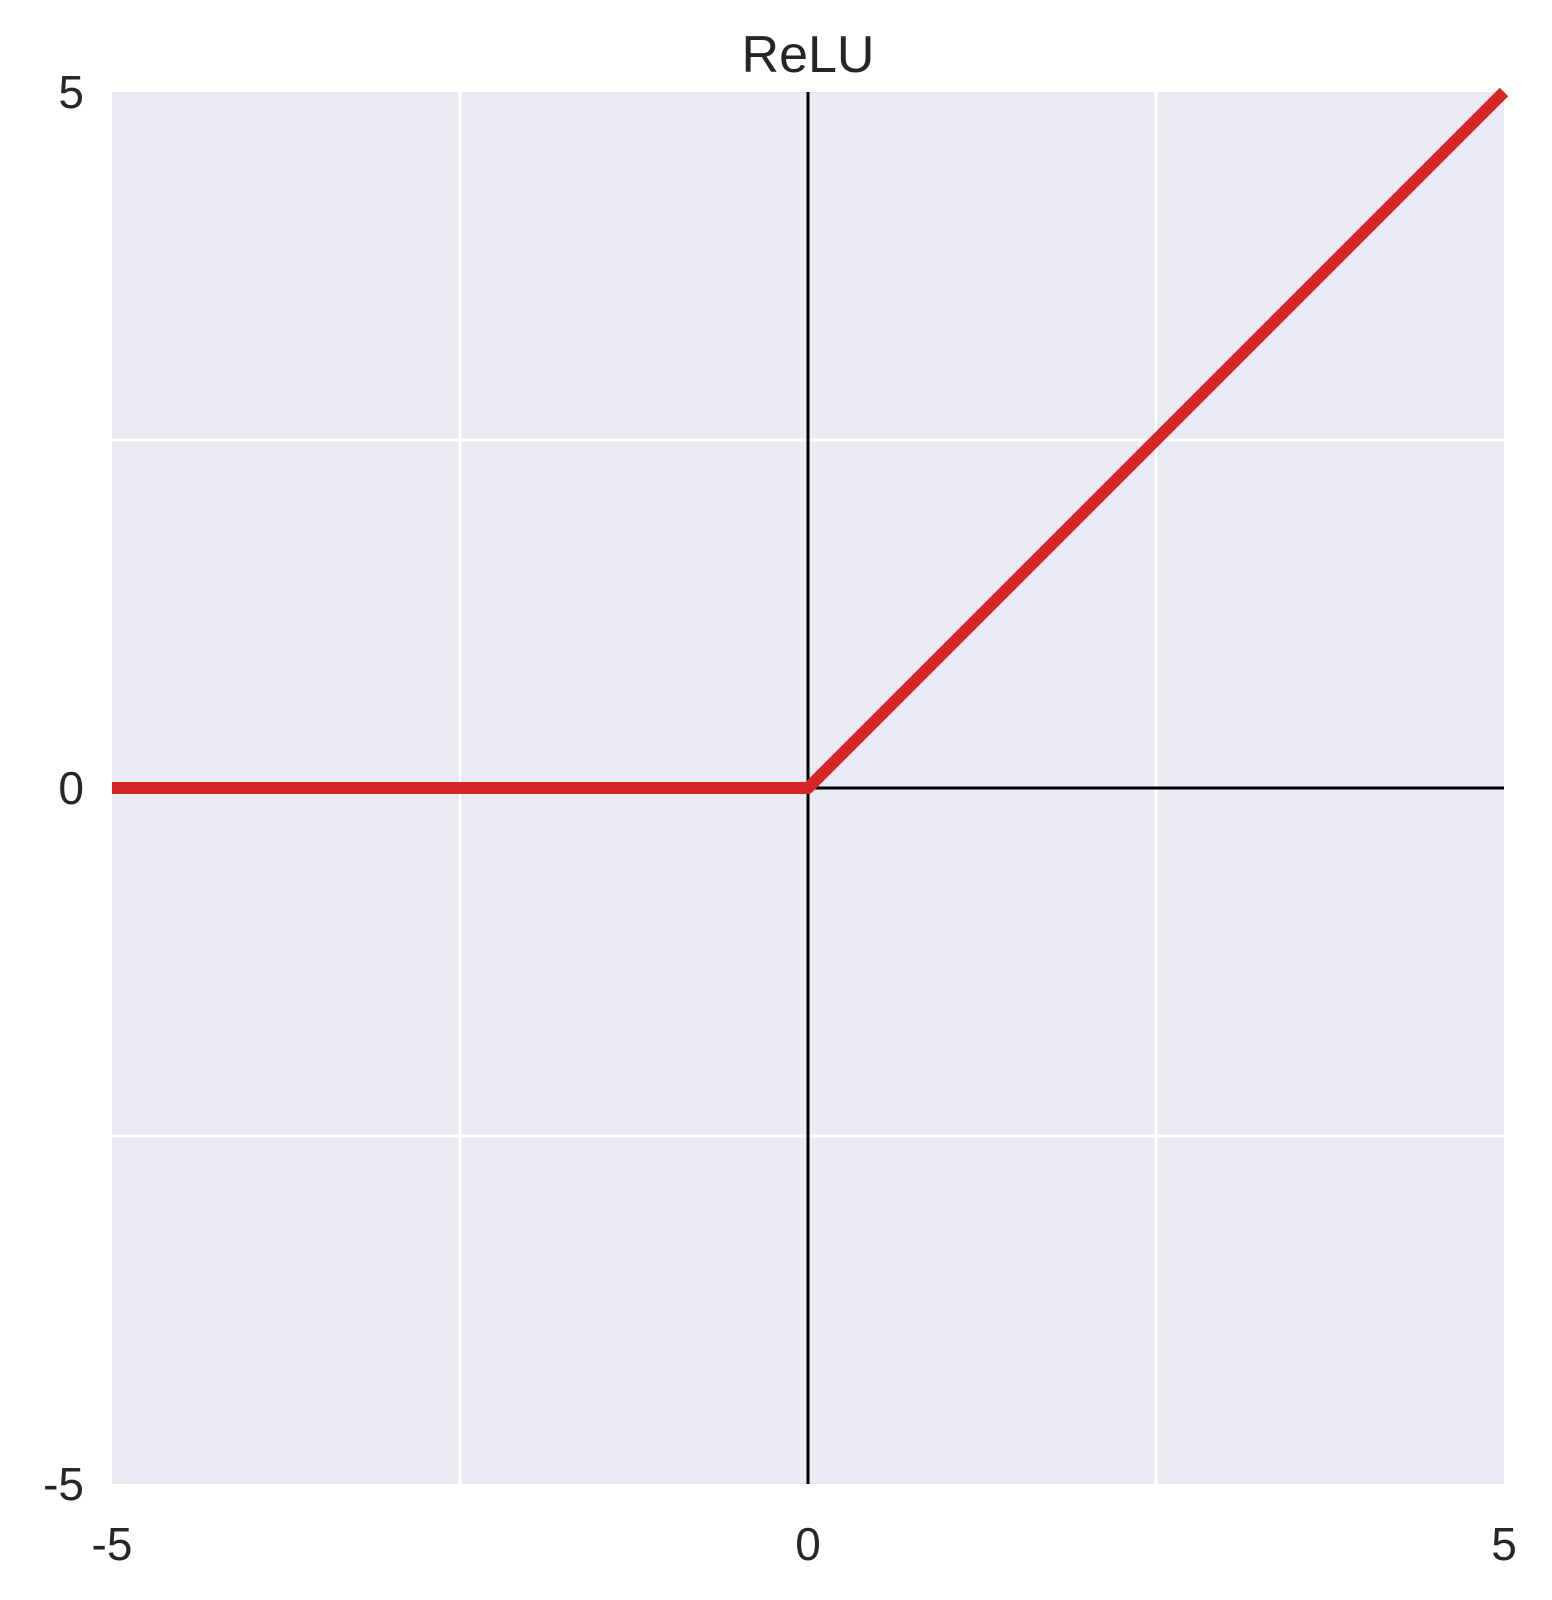  I want to click on x-tick-label: -5, so click(112, 1544).